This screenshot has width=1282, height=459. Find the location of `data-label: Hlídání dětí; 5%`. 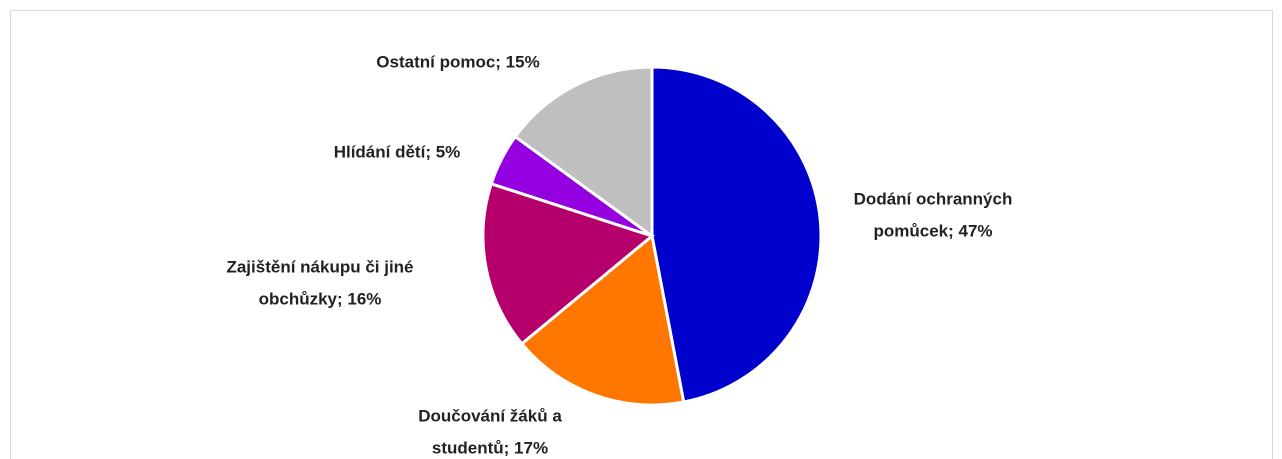

data-label: Hlídání dětí; 5% is located at coordinates (397, 151).